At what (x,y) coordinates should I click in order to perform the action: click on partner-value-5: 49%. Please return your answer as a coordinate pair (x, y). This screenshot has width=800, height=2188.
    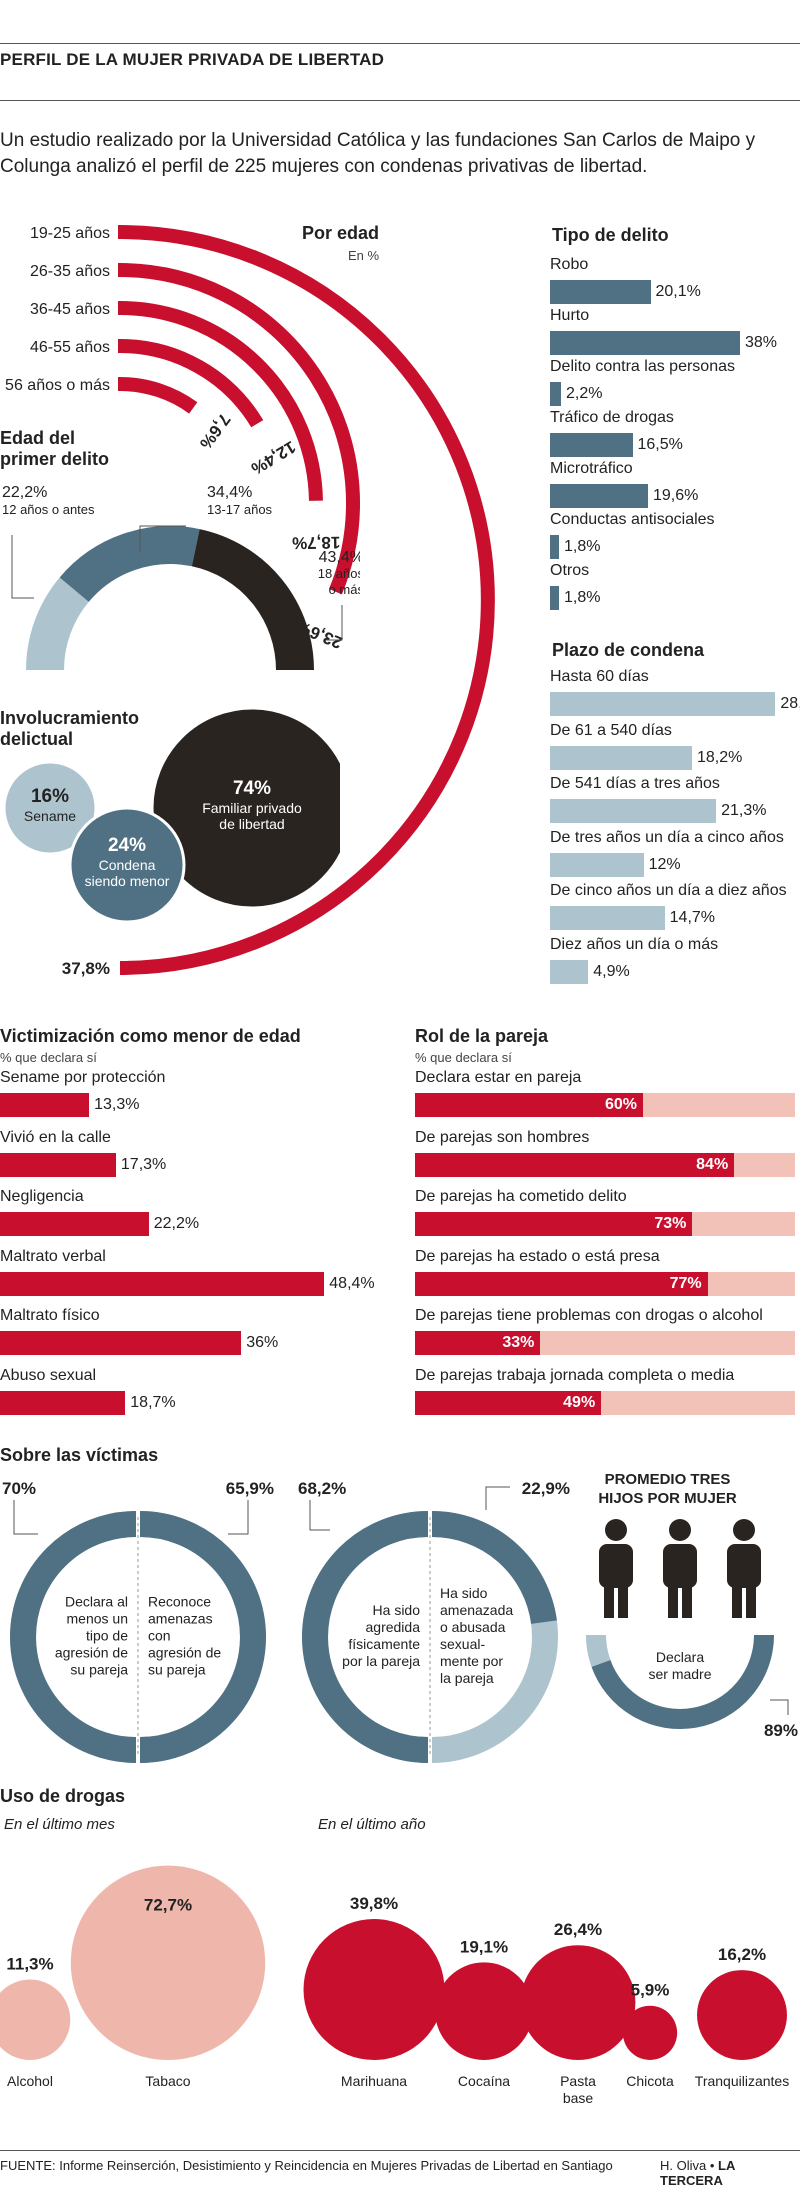
    Looking at the image, I should click on (579, 1402).